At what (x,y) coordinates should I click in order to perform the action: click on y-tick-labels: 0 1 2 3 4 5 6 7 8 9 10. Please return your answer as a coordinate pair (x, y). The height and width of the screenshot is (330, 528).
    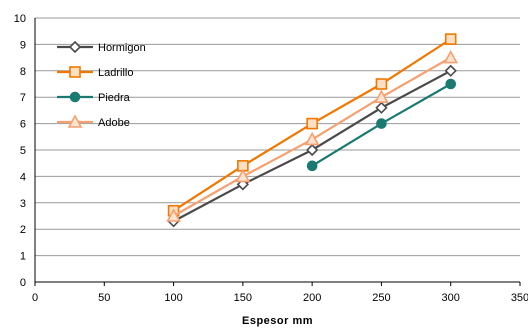
    Looking at the image, I should click on (20, 151).